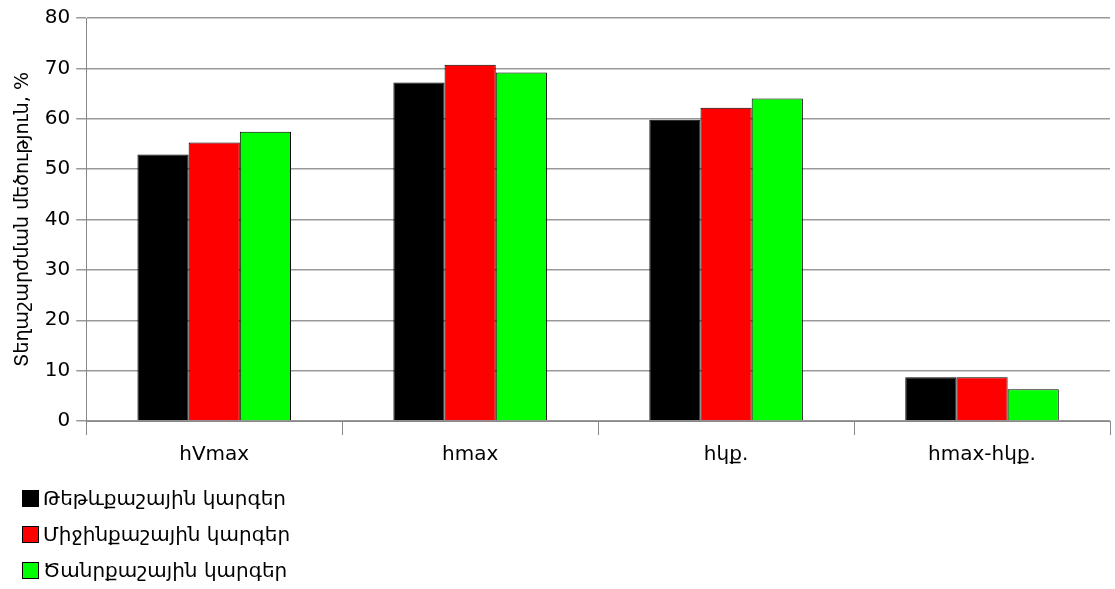 The width and height of the screenshot is (1115, 589). What do you see at coordinates (982, 453) in the screenshot?
I see `x-tick-label: hmax-hկք.` at bounding box center [982, 453].